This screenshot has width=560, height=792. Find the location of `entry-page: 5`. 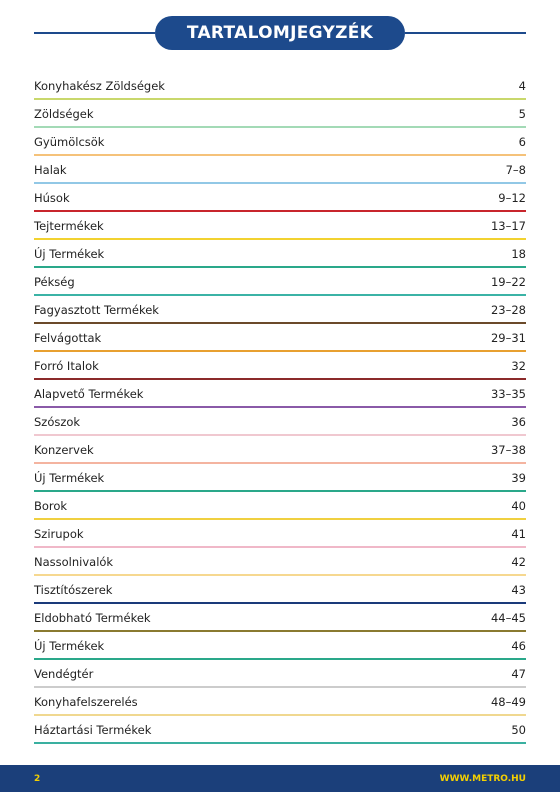

entry-page: 5 is located at coordinates (522, 114).